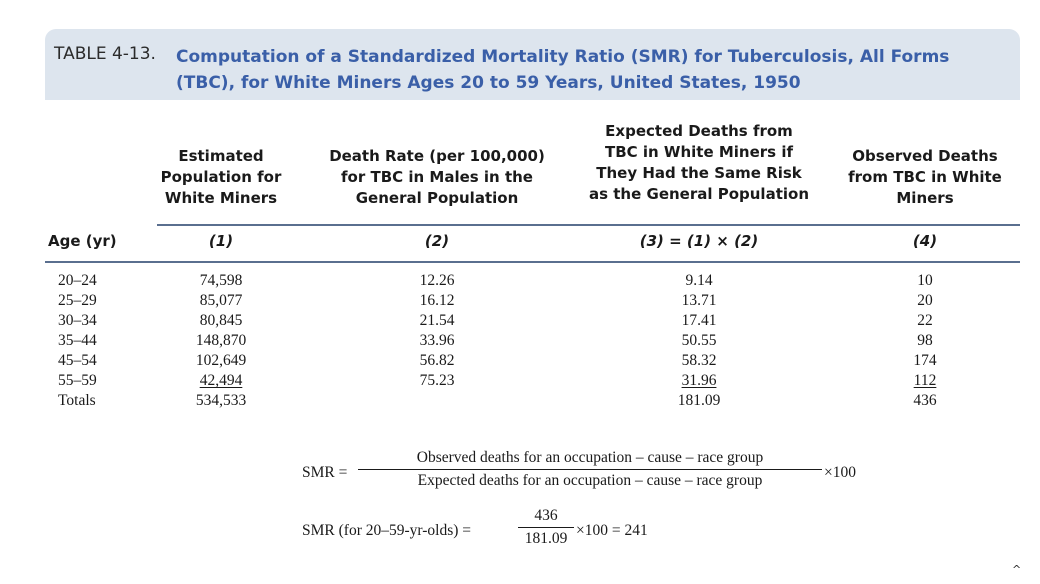  What do you see at coordinates (437, 280) in the screenshot?
I see `death-rate-cell: 12.26` at bounding box center [437, 280].